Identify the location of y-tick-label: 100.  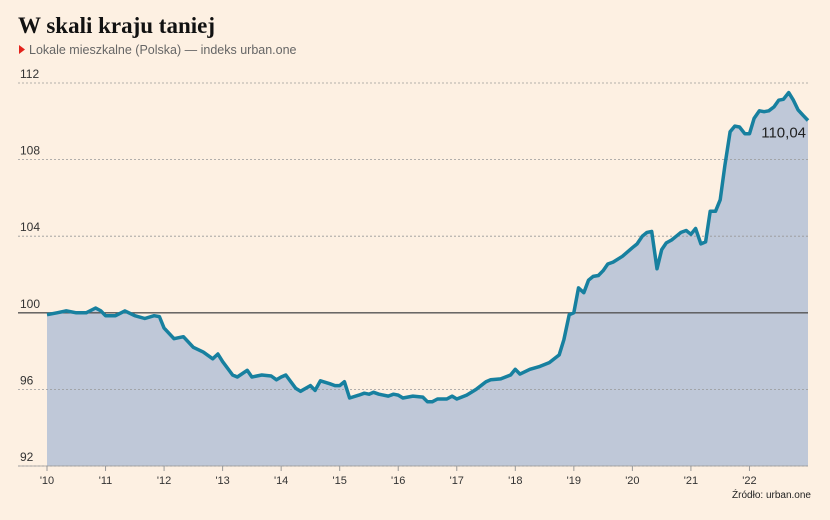
(30, 304).